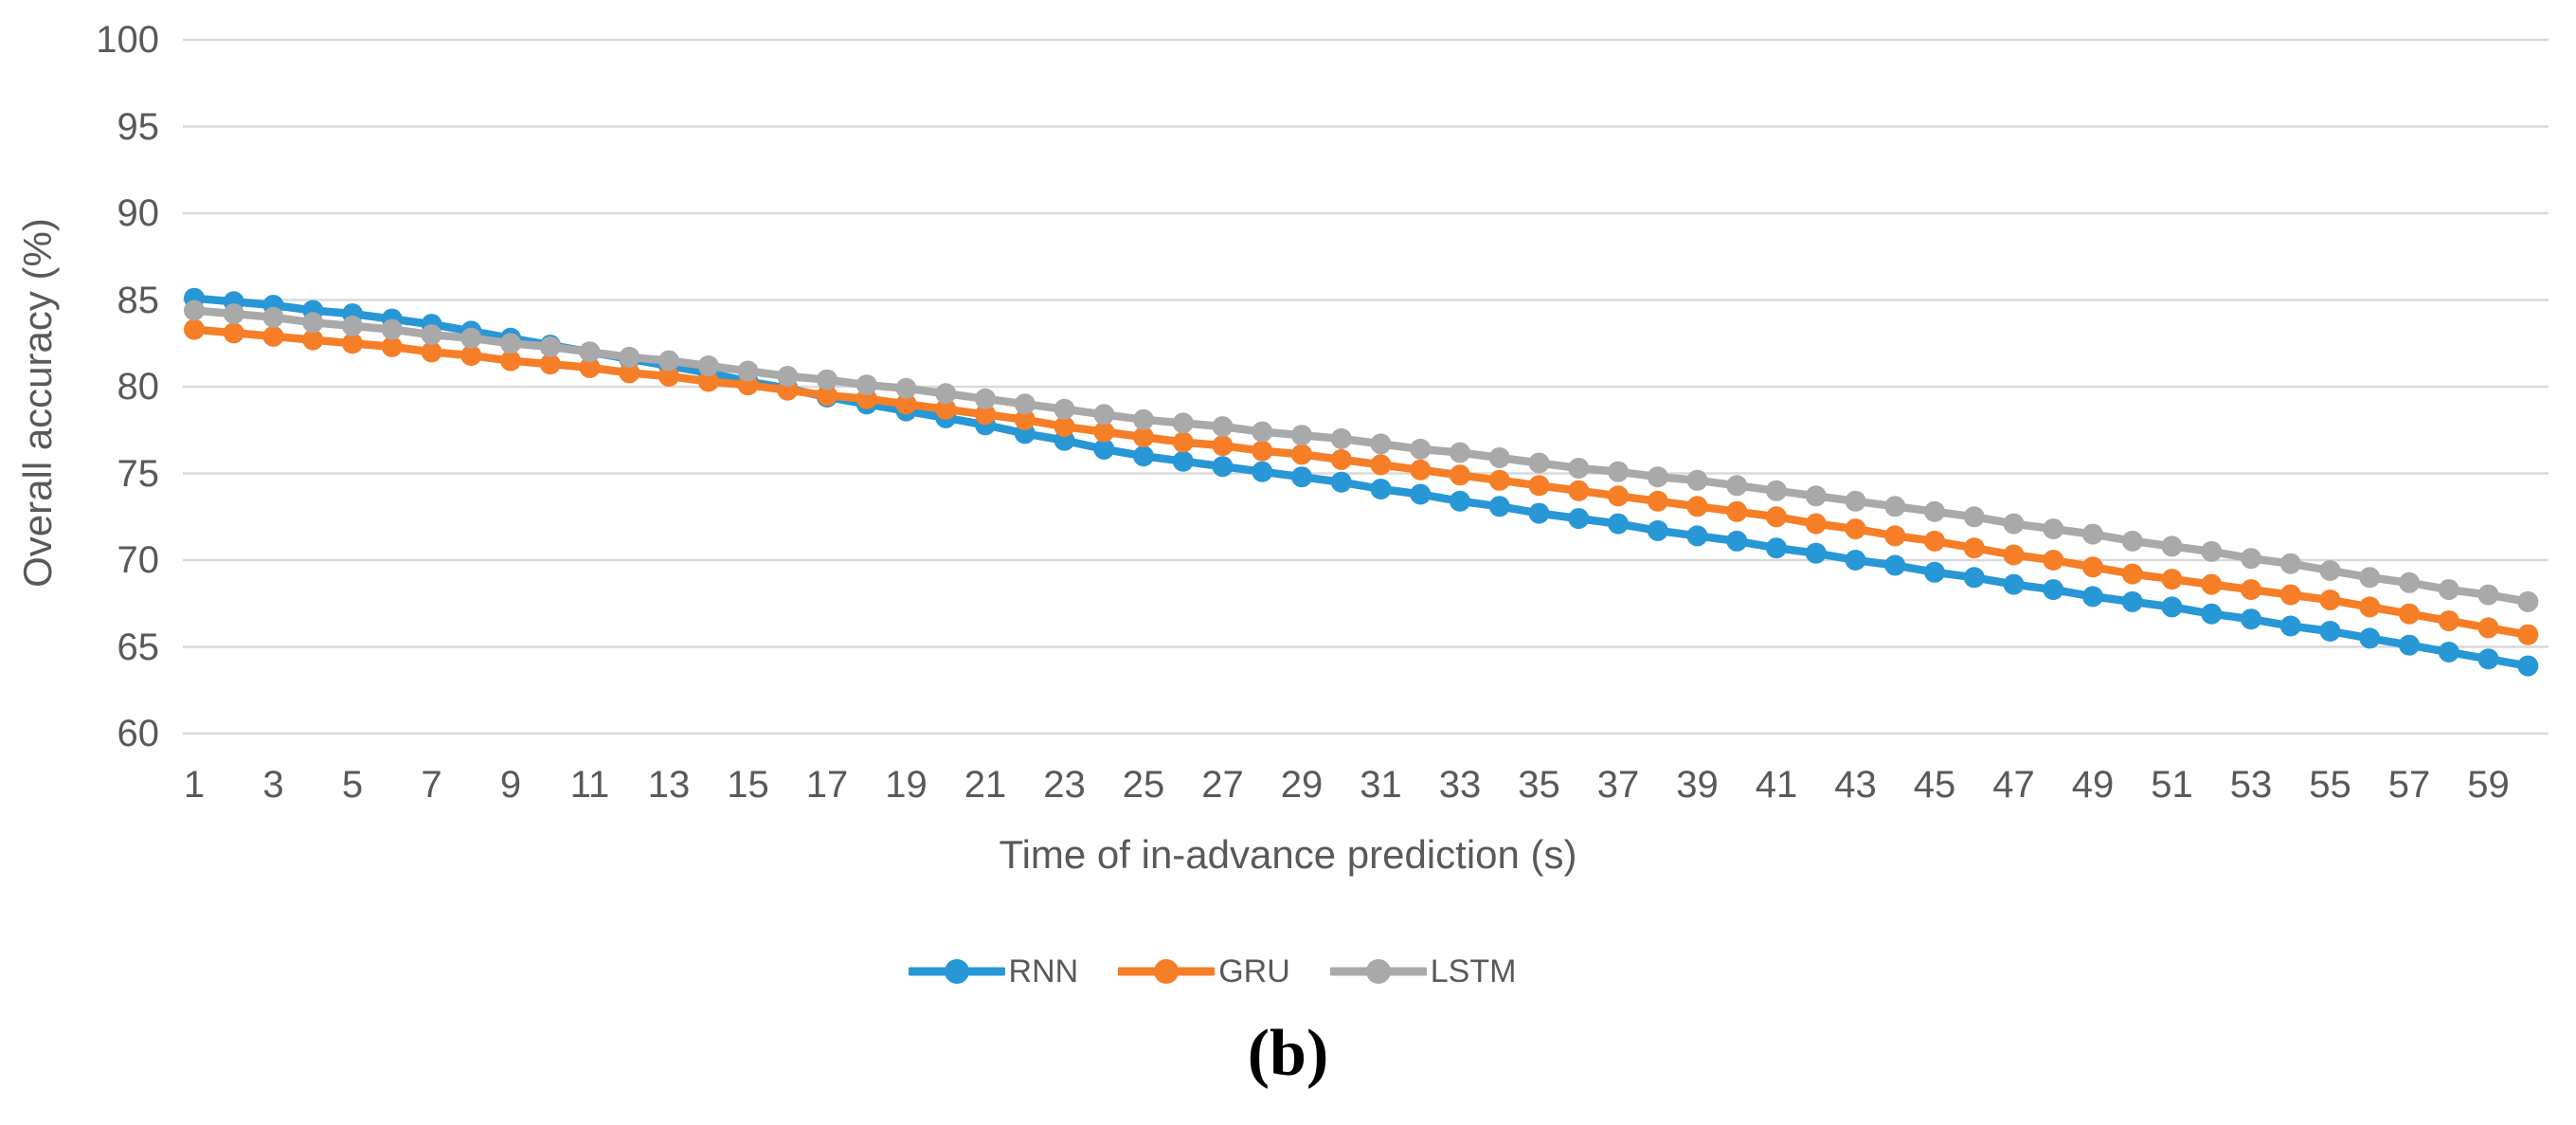 The image size is (2576, 1125). Describe the element at coordinates (2251, 785) in the screenshot. I see `x-tick-label: 53` at that location.